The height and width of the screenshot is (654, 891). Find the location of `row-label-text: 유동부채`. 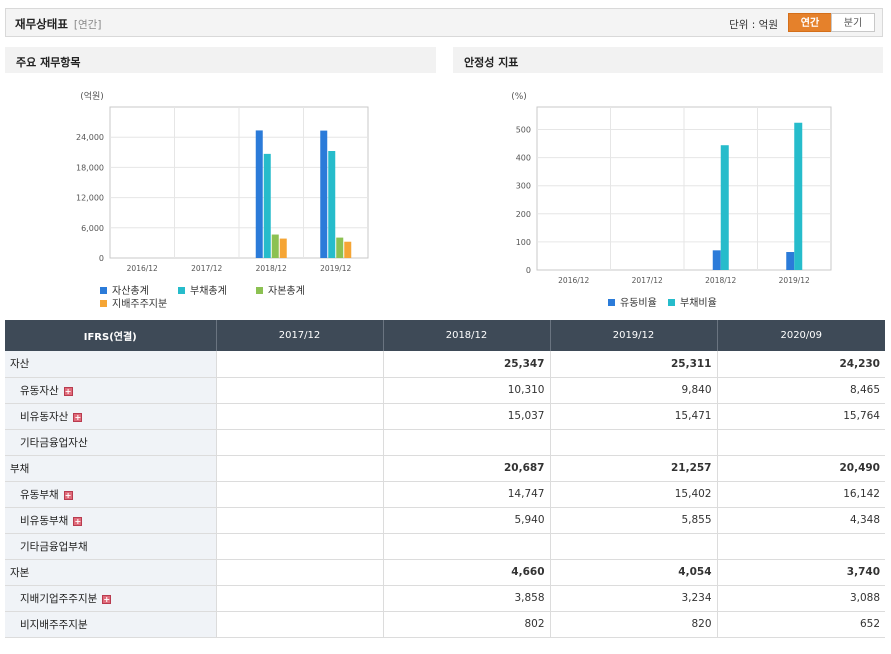

row-label-text: 유동부채 is located at coordinates (39, 494).